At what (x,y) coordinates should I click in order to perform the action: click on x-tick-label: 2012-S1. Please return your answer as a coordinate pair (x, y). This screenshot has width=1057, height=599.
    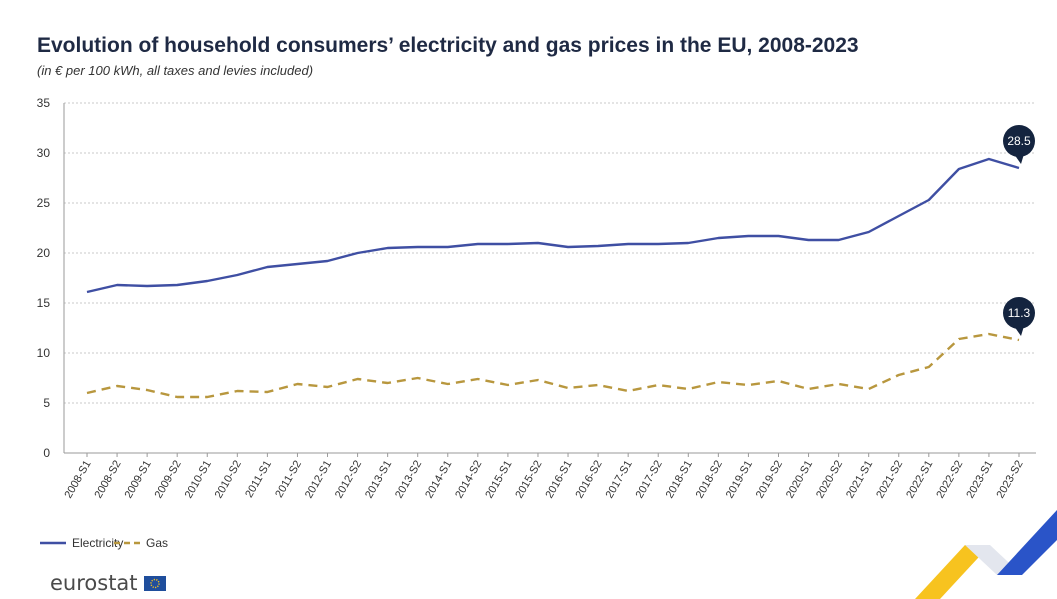
    Looking at the image, I should click on (318, 480).